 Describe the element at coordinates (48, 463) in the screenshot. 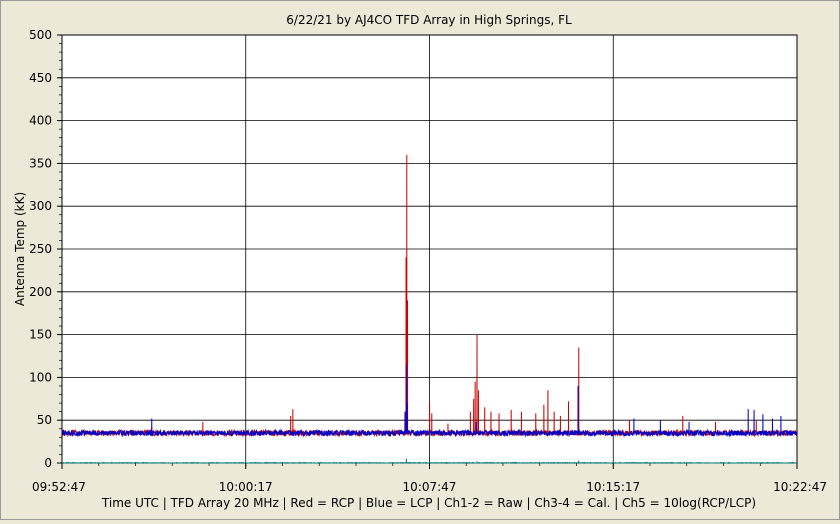

I see `y-tick-label: 0` at that location.